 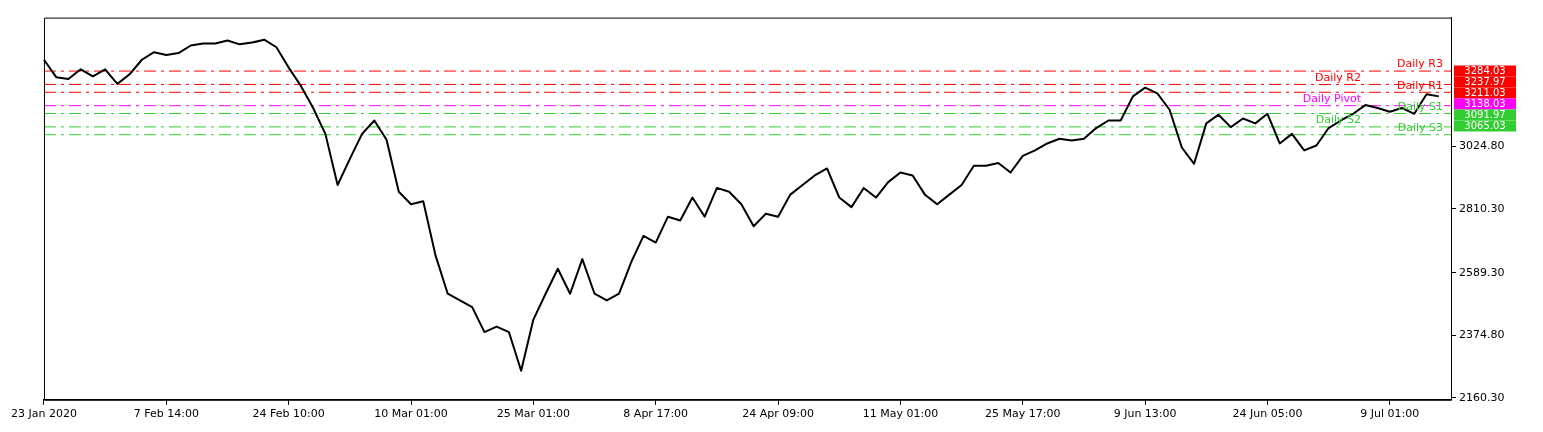 I want to click on x-tick-label: 25 Mar 01:00, so click(x=533, y=414).